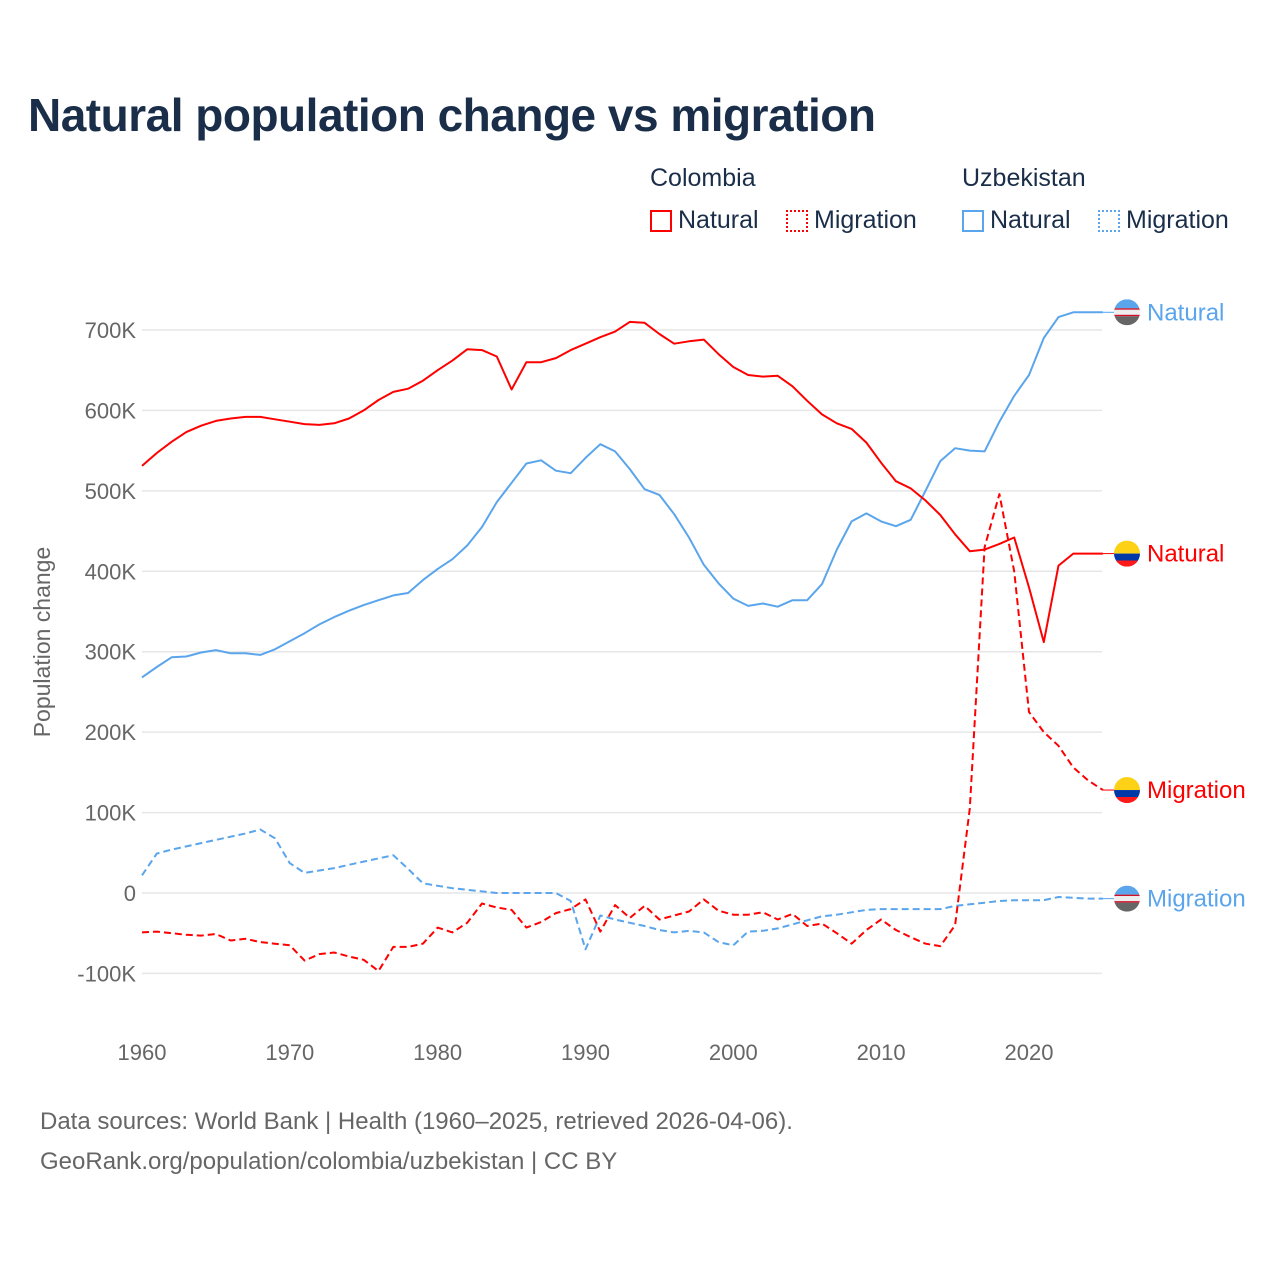 This screenshot has width=1280, height=1280. I want to click on x-tick-label: 2020, so click(1029, 1052).